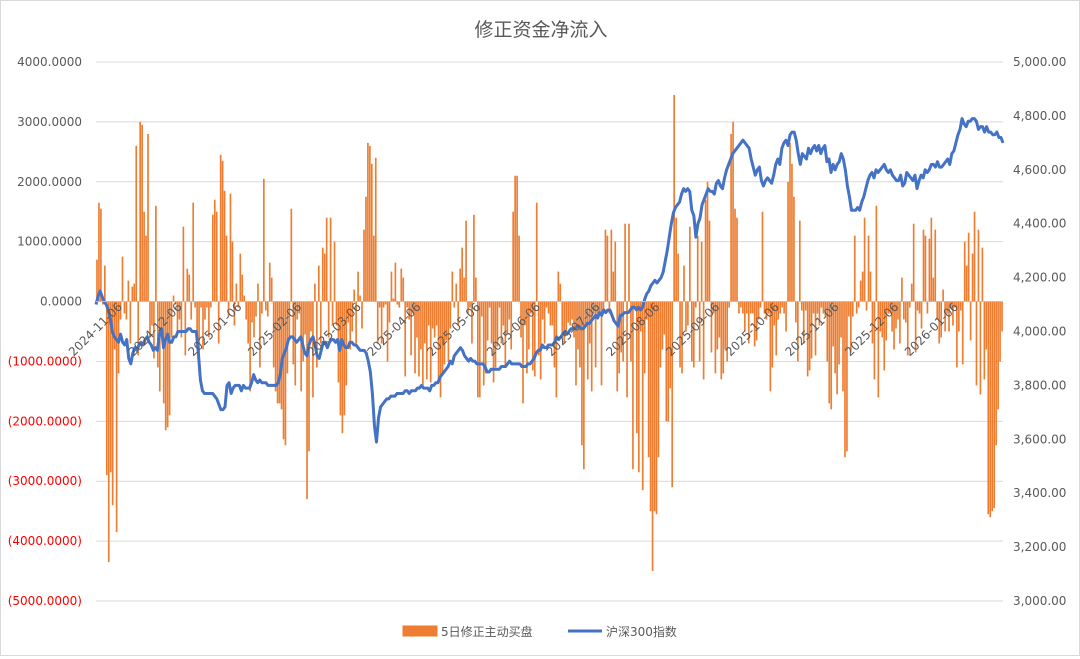  I want to click on legend: 5日修正主动买盘 沪深300指数, so click(539, 631).